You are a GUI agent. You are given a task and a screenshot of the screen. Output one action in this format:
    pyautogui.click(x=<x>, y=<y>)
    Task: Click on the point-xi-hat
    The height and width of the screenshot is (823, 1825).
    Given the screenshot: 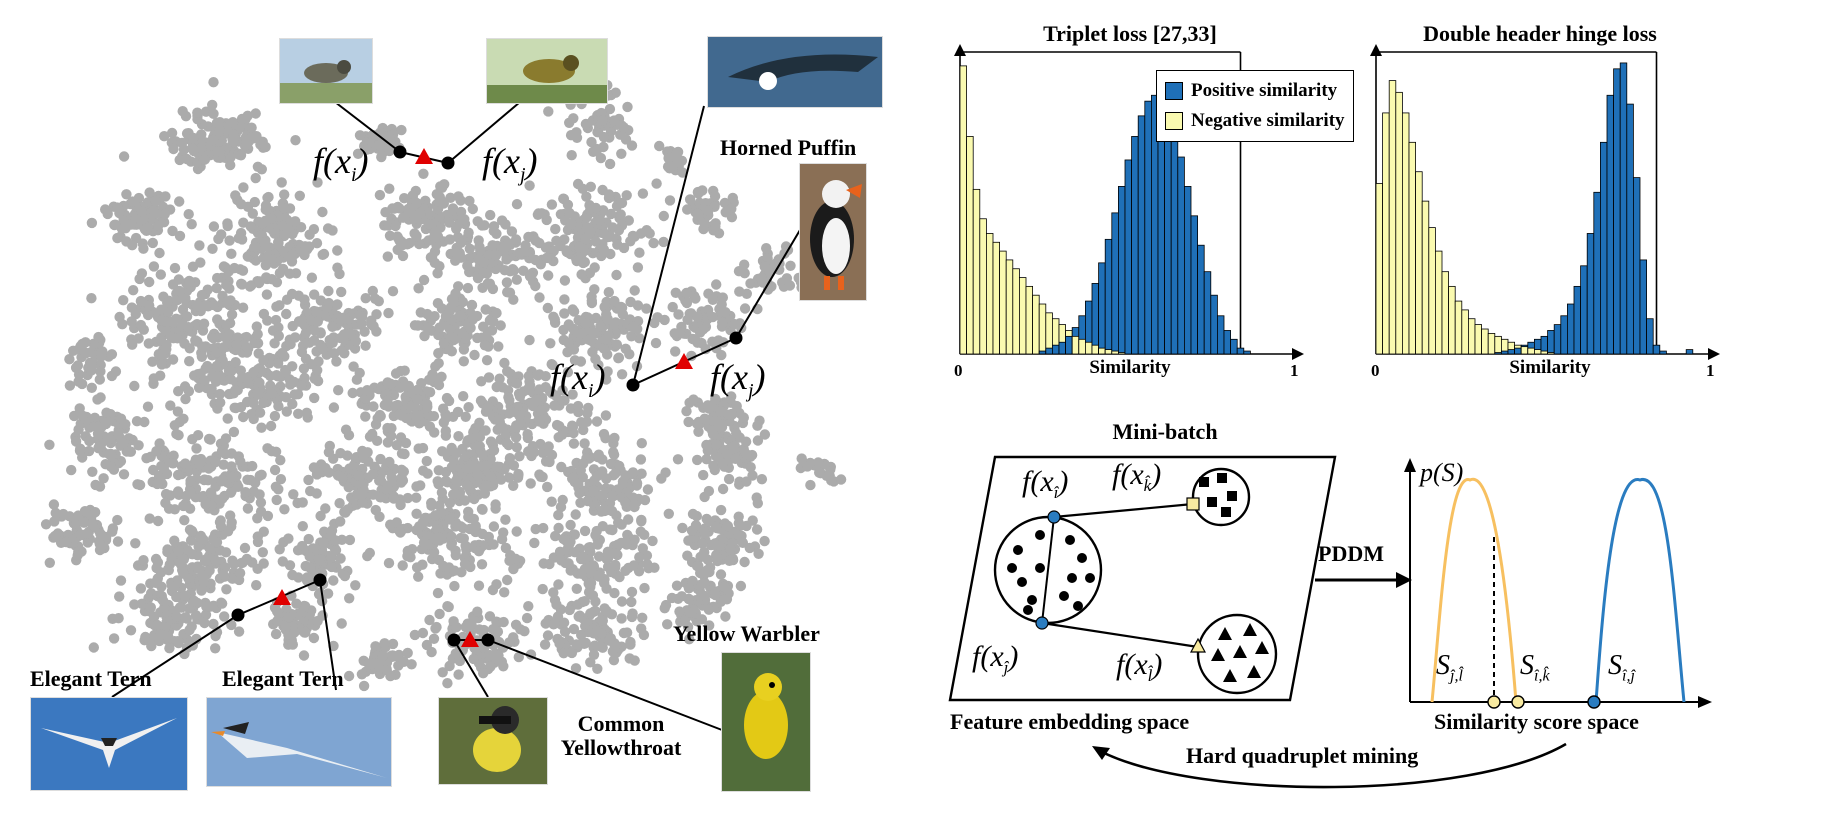 What is the action you would take?
    pyautogui.click(x=1054, y=517)
    